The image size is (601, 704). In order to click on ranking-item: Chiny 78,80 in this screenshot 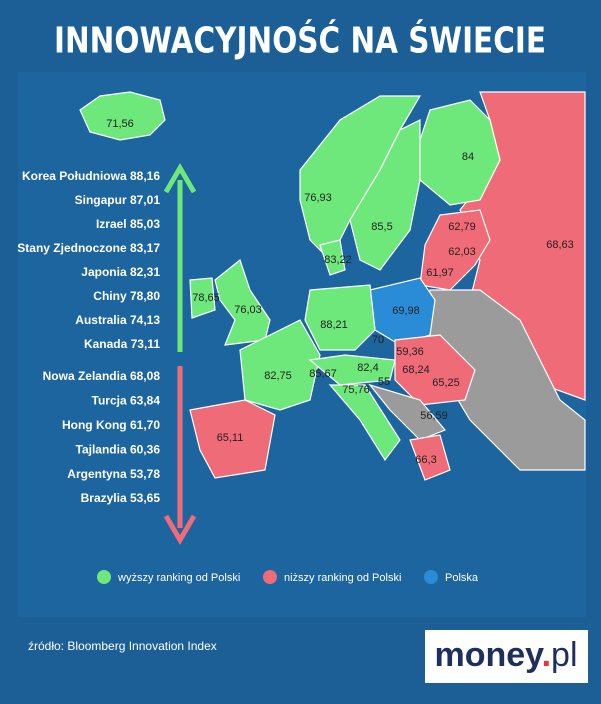, I will do `click(126, 296)`.